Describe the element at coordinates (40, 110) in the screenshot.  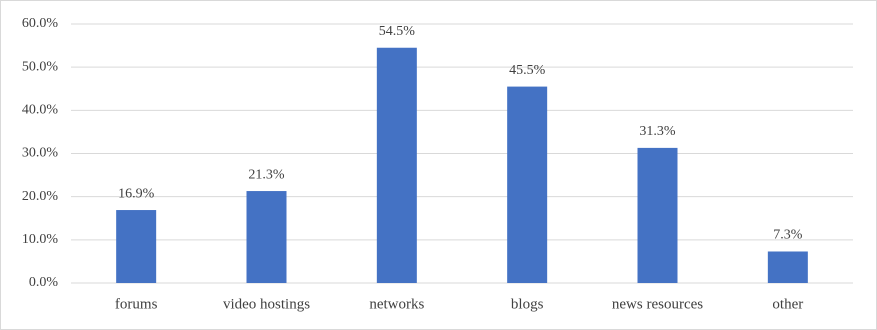
I see `y-tick-label: 40.0%` at that location.